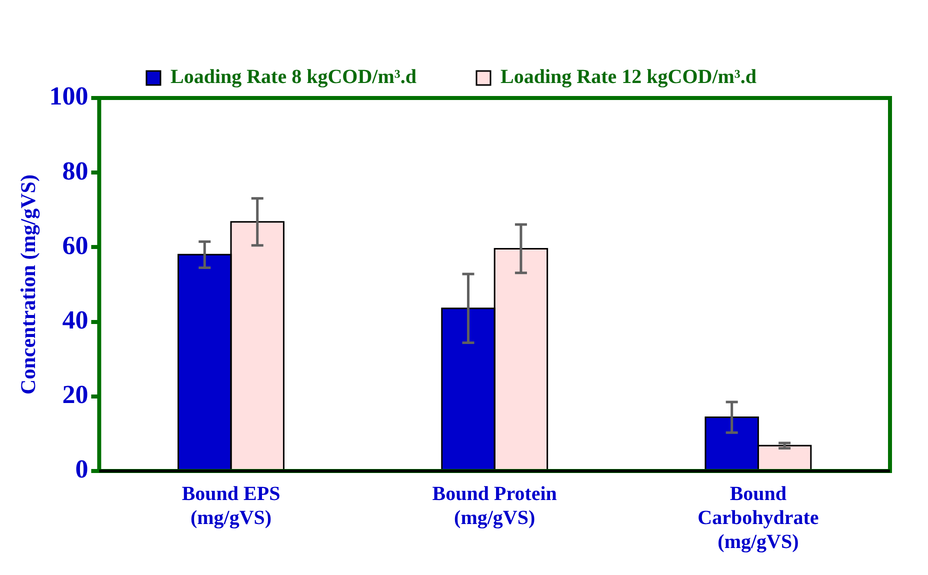 This screenshot has width=928, height=575. What do you see at coordinates (28, 284) in the screenshot?
I see `y-axis-title: Concentration (mg/gVS)` at bounding box center [28, 284].